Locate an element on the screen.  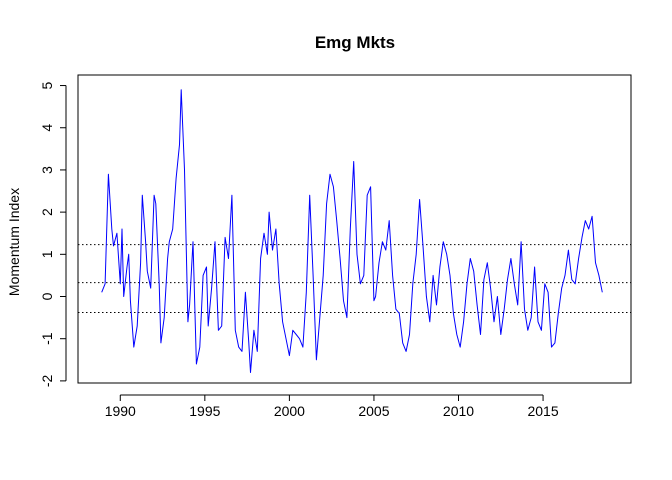
y-axis-title: Momentum Index is located at coordinates (14, 242).